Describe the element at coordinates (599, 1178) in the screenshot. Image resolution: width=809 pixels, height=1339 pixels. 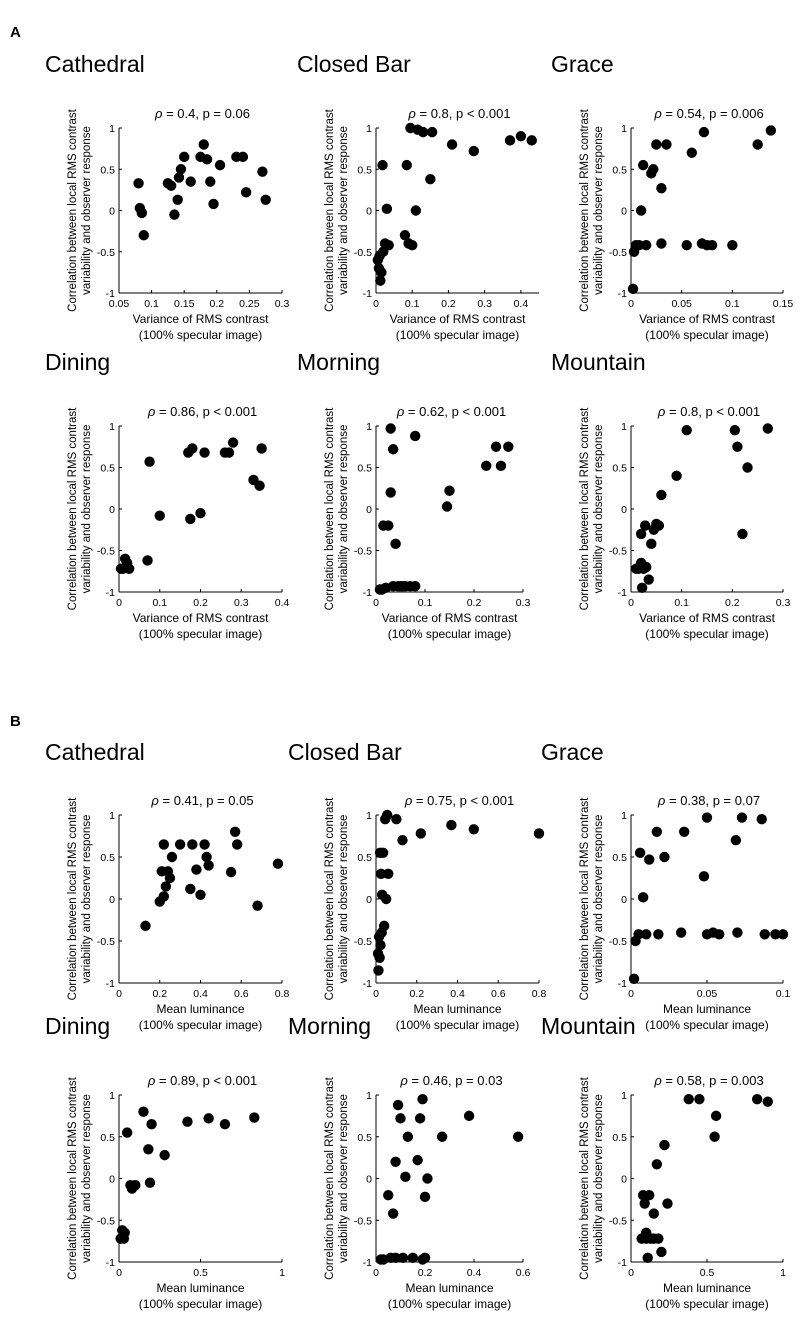
I see `chart-11-ylabel-sub: variability and observer response` at that location.